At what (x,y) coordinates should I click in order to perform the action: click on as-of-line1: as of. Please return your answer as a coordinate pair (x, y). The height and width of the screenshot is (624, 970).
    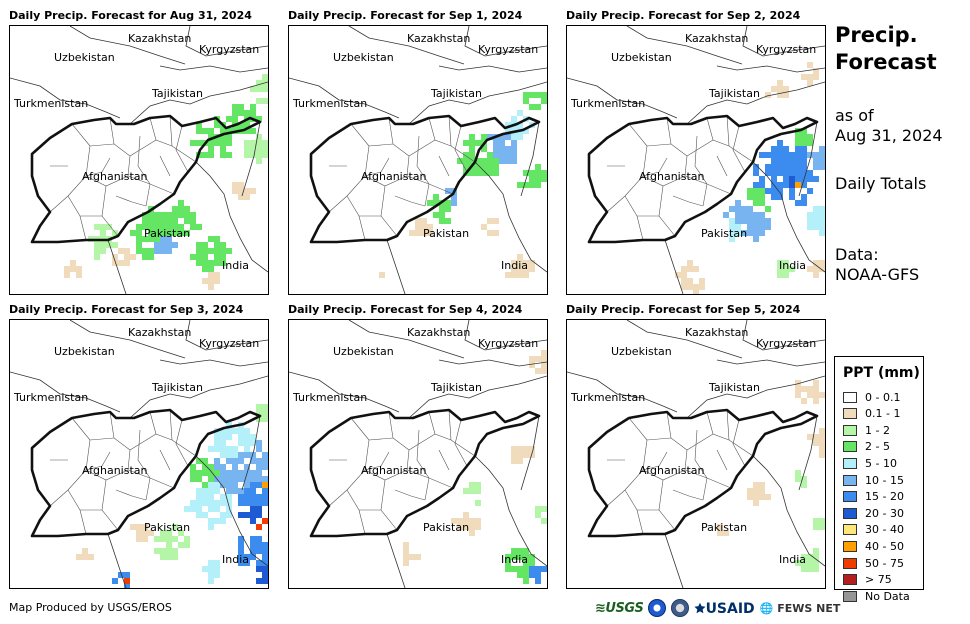
    Looking at the image, I should click on (854, 115).